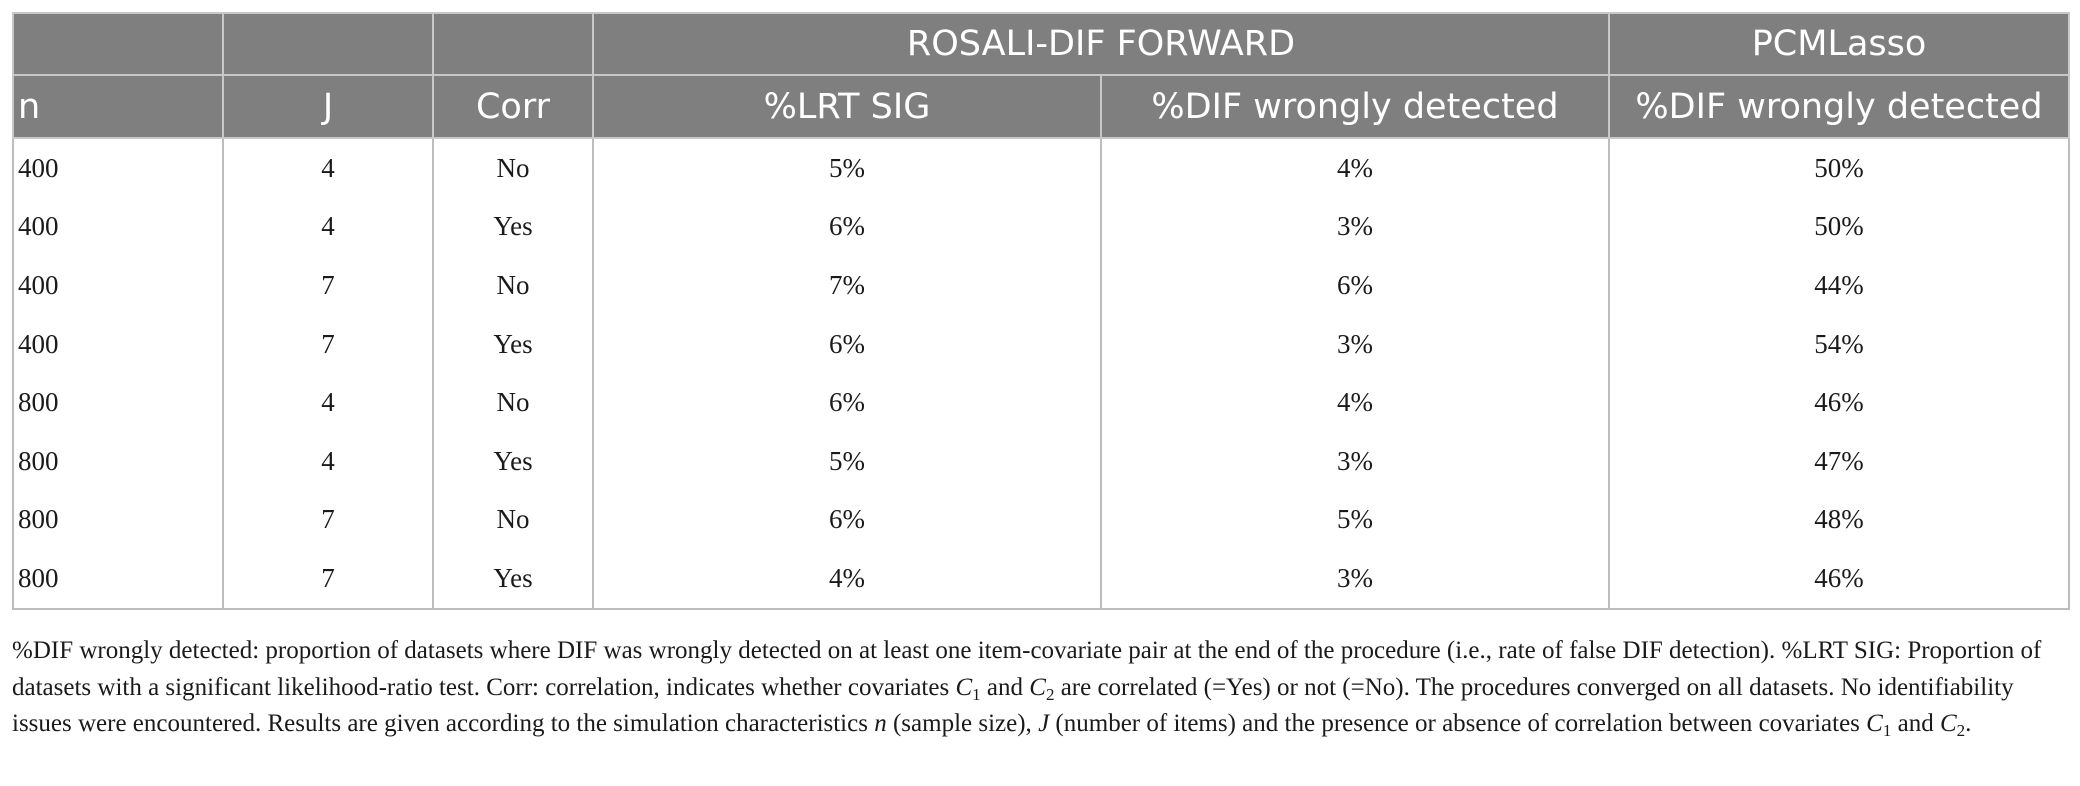 Image resolution: width=2080 pixels, height=786 pixels. What do you see at coordinates (1968, 723) in the screenshot?
I see `footnote-text: .` at bounding box center [1968, 723].